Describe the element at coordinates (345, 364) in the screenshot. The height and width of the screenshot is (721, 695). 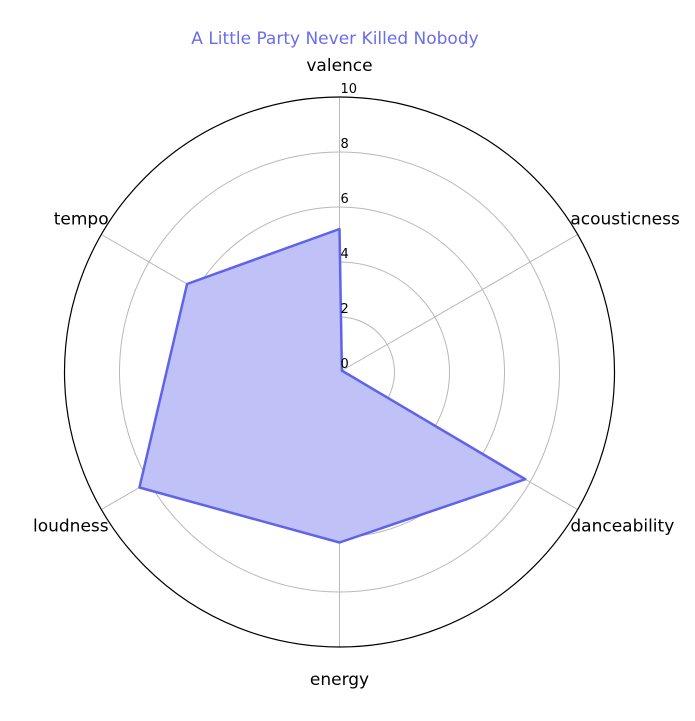
I see `radial-tick-label: 0` at that location.